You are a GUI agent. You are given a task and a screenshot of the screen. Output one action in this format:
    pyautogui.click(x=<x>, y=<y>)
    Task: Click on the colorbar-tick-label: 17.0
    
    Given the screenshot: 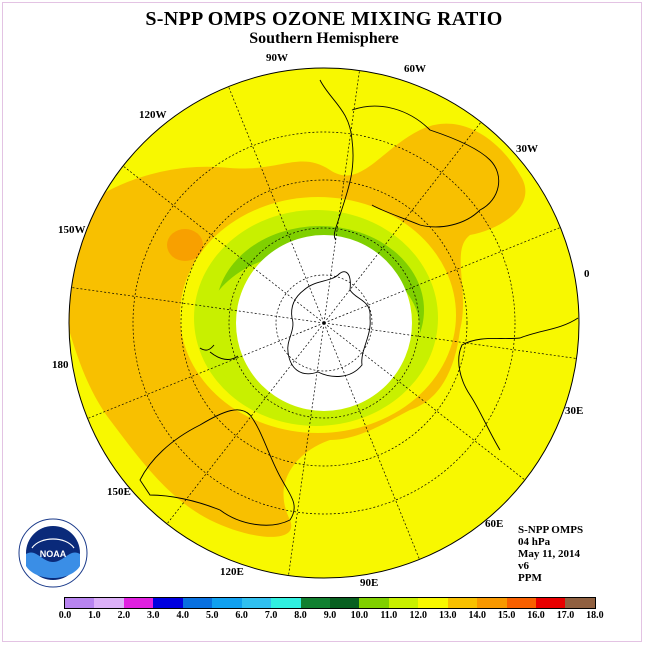 What is the action you would take?
    pyautogui.click(x=565, y=615)
    